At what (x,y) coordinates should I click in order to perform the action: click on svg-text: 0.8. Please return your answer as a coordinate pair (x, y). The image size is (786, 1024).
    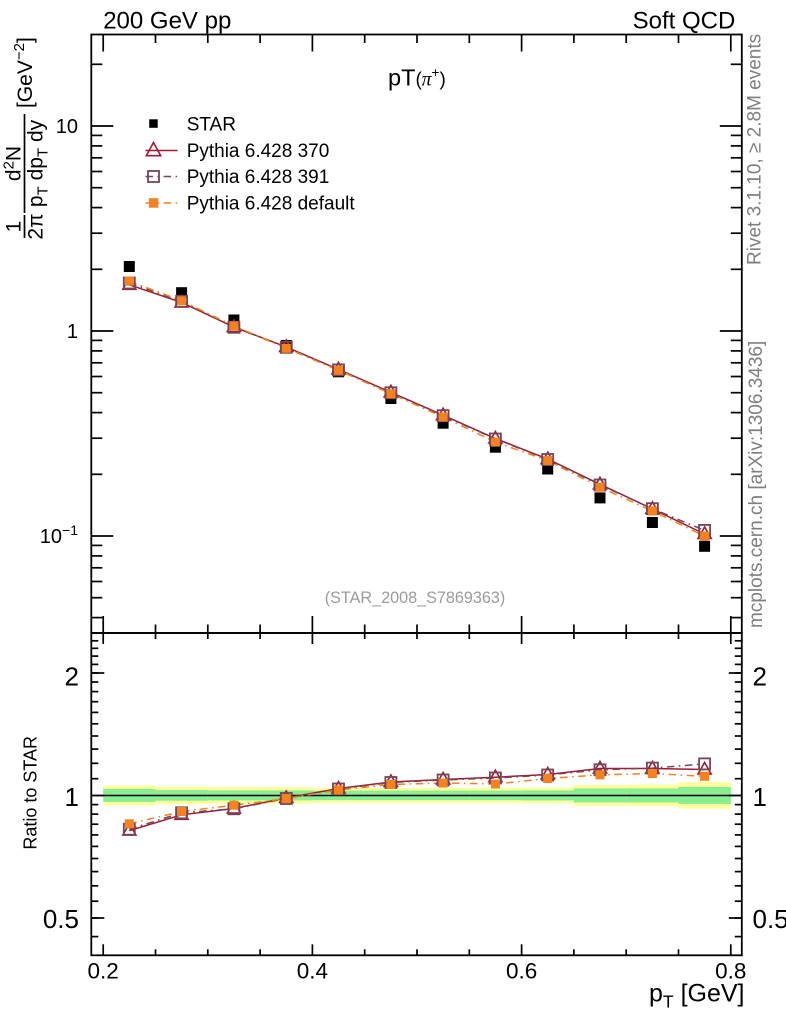
    Looking at the image, I should click on (730, 971).